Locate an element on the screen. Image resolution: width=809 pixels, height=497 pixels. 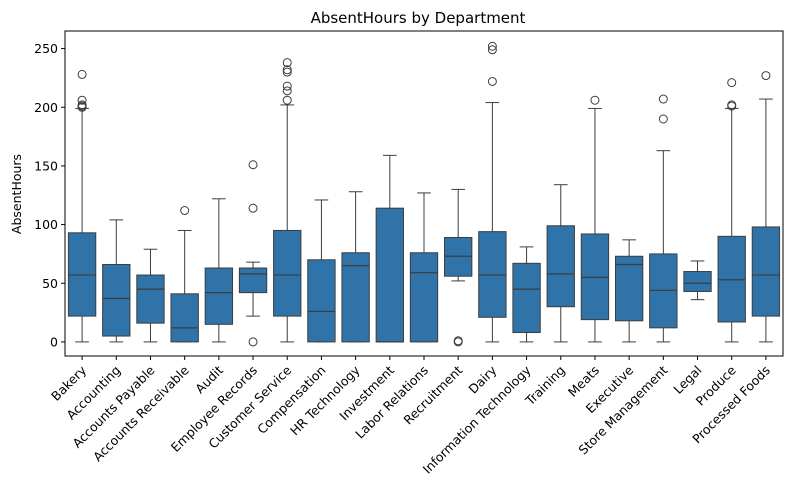
y-axis-label: AbsentHours is located at coordinates (16, 194).